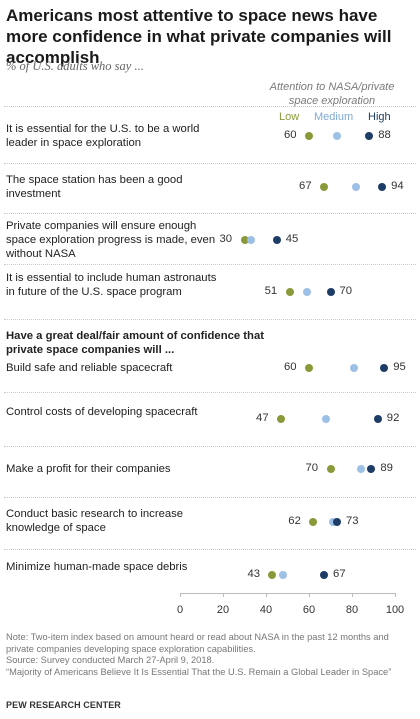 The image size is (420, 719). I want to click on data-label-low: 70, so click(312, 468).